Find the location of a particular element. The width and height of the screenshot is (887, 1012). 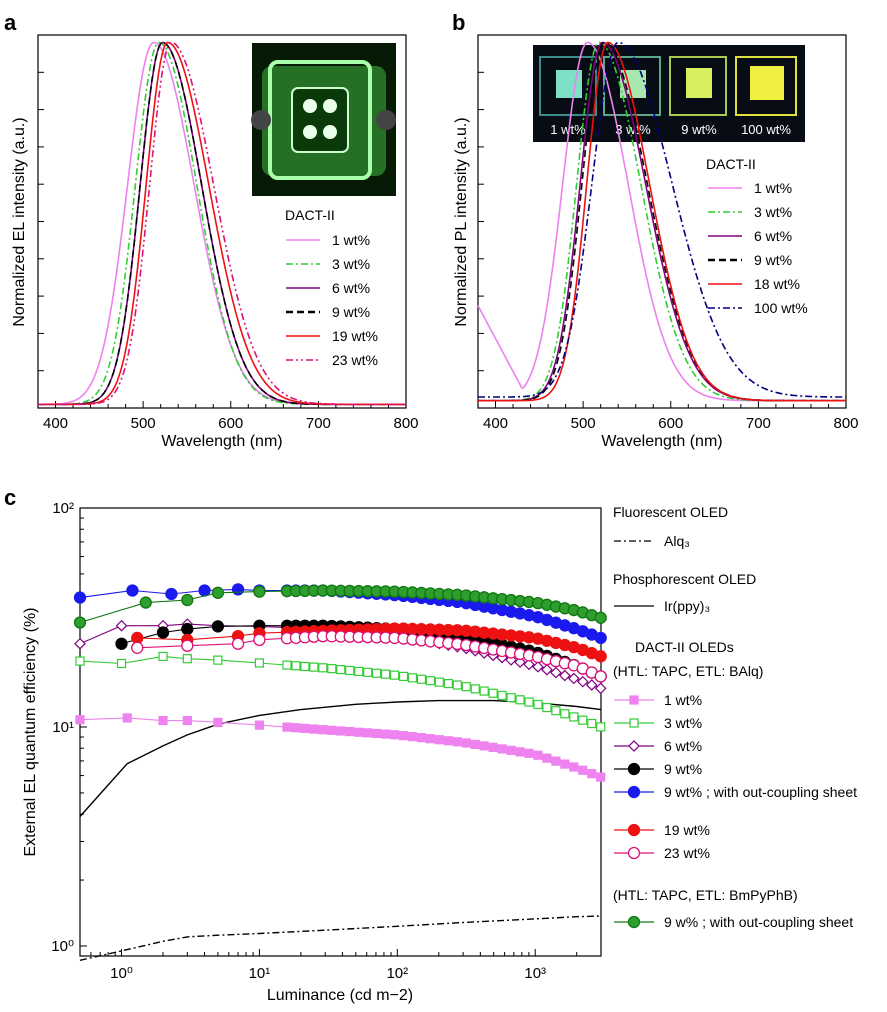

legend-label: 18 wt% is located at coordinates (777, 284).